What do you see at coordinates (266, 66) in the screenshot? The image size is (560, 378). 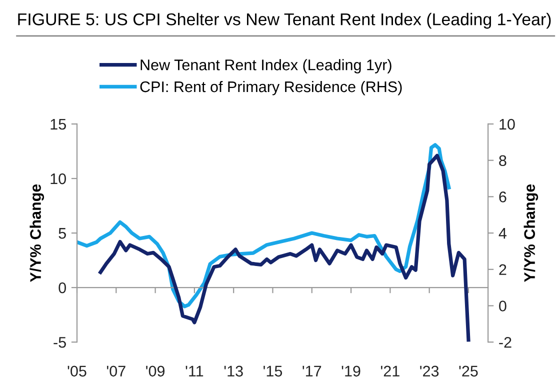 I see `legend-label: New Tenant Rent Index (Leading 1yr)` at bounding box center [266, 66].